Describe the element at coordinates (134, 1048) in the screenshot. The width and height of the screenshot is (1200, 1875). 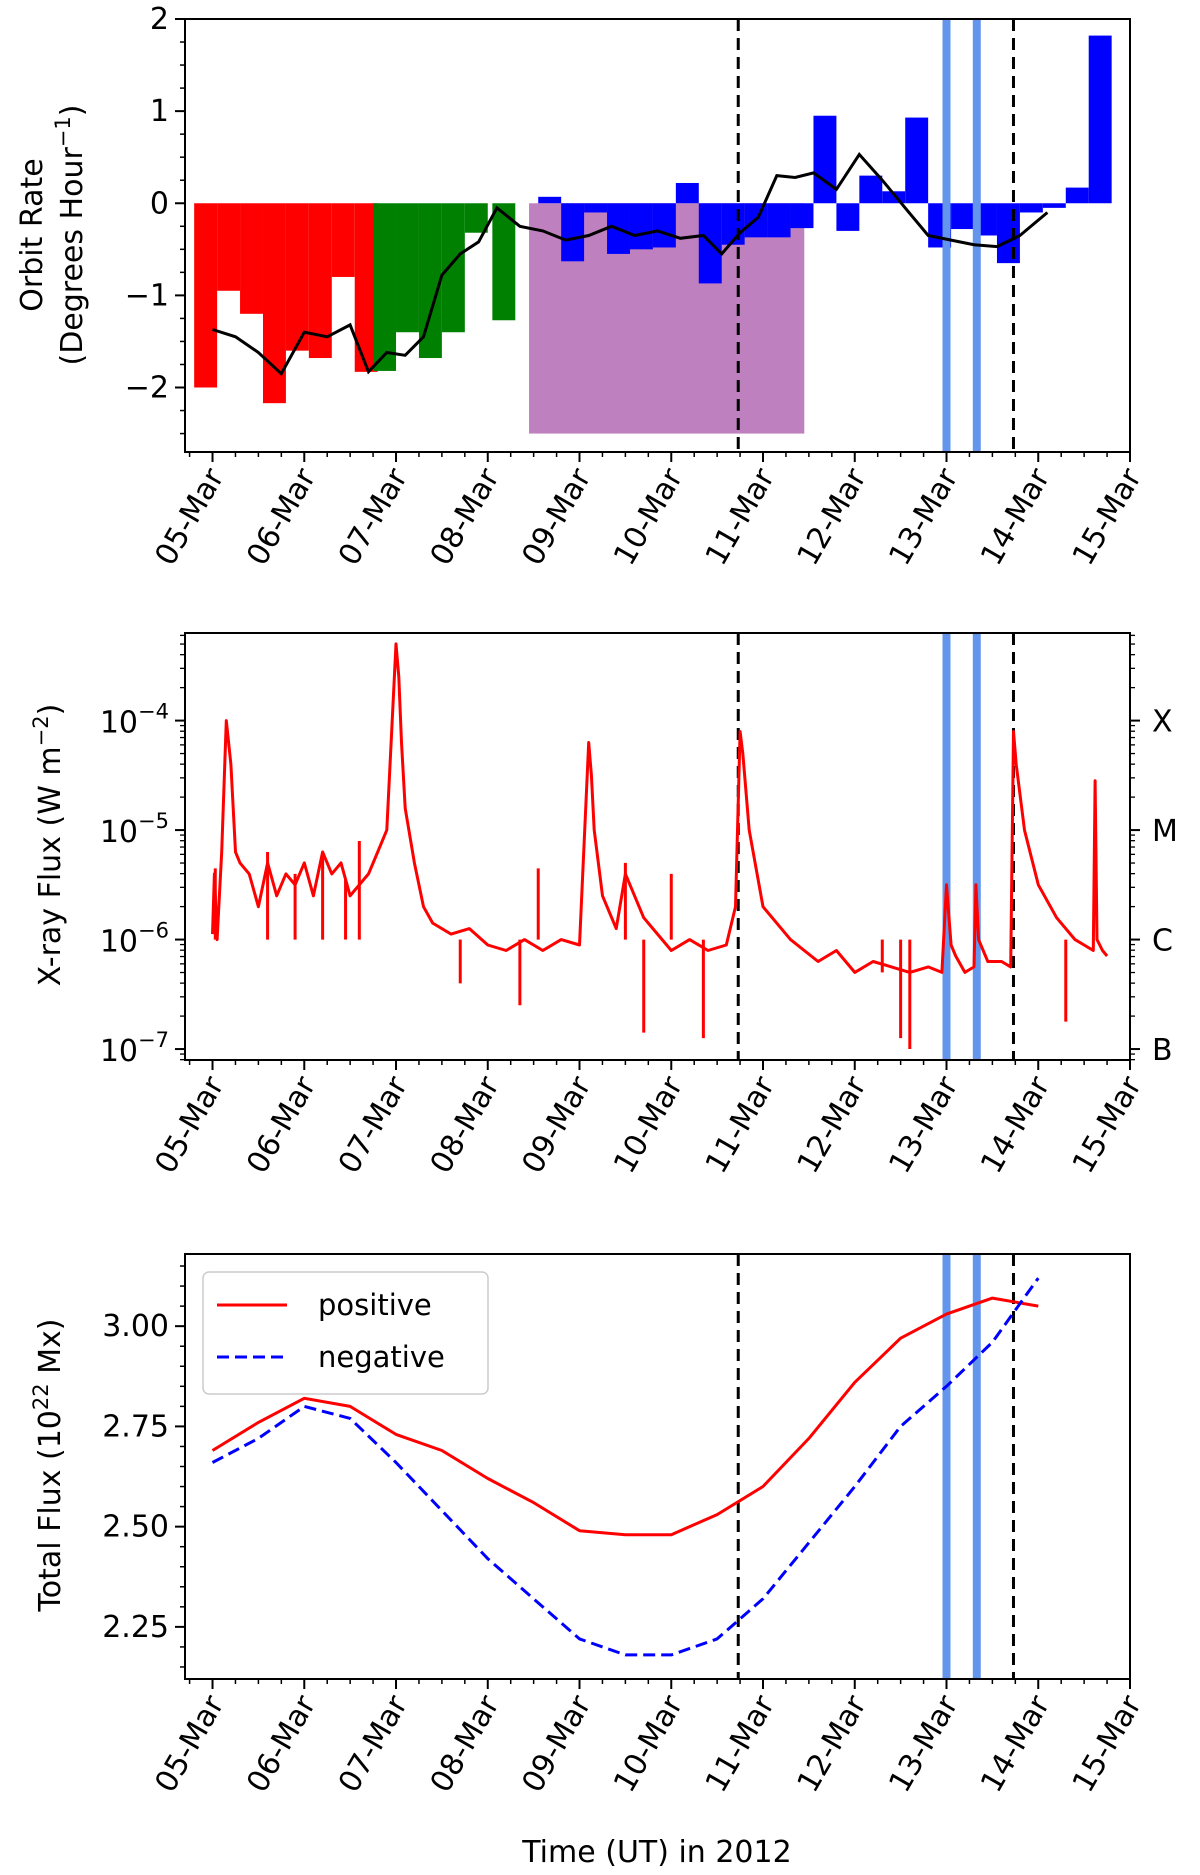
I see `y-tick-label: 10⁻⁷` at that location.